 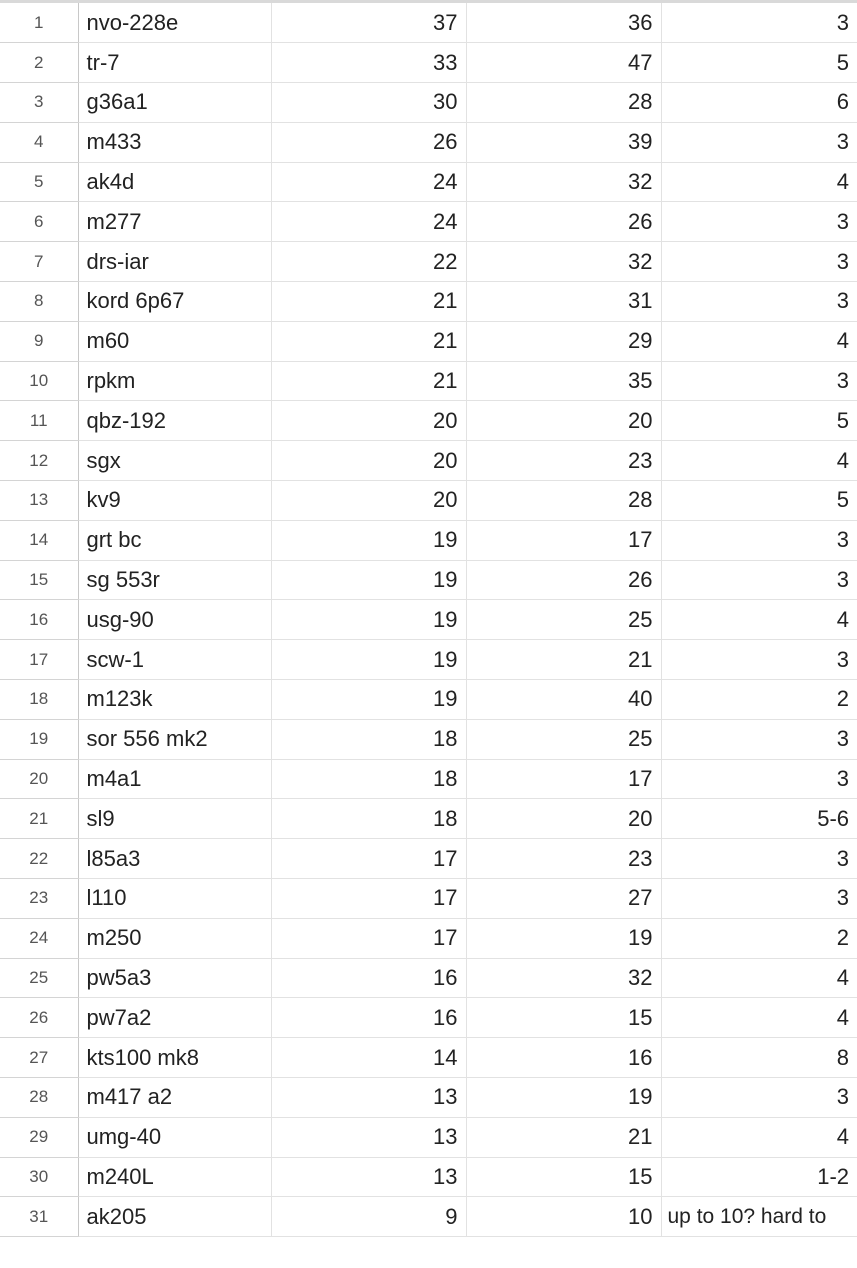 I want to click on cell-name: sl9, so click(x=175, y=819).